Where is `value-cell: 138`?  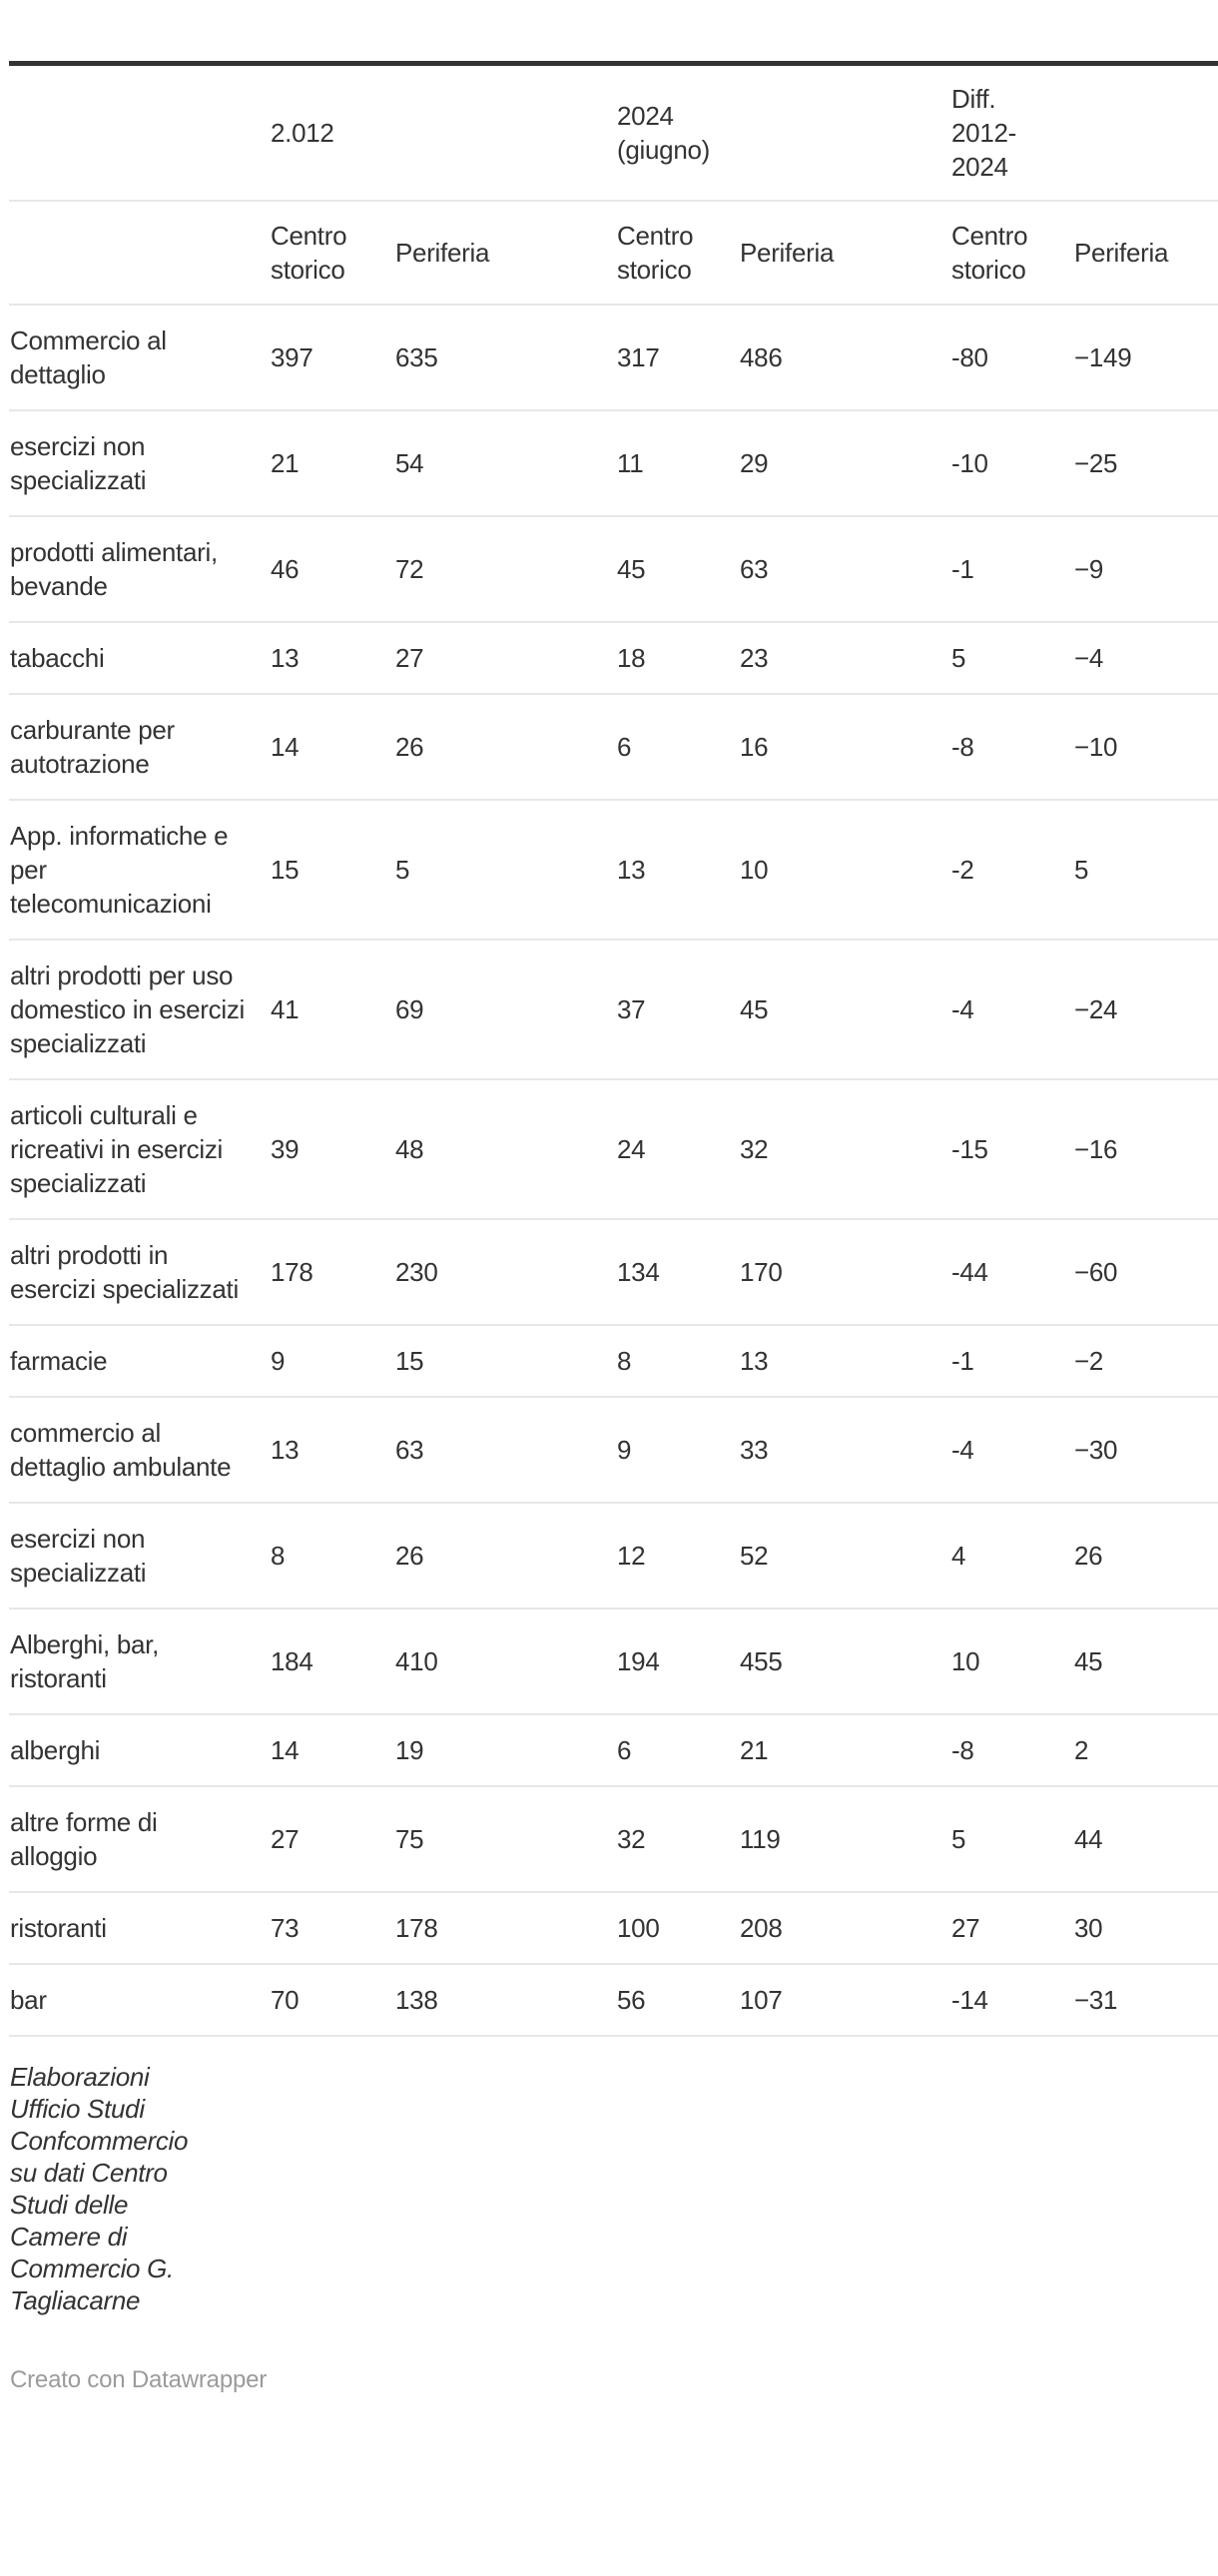 value-cell: 138 is located at coordinates (417, 2000).